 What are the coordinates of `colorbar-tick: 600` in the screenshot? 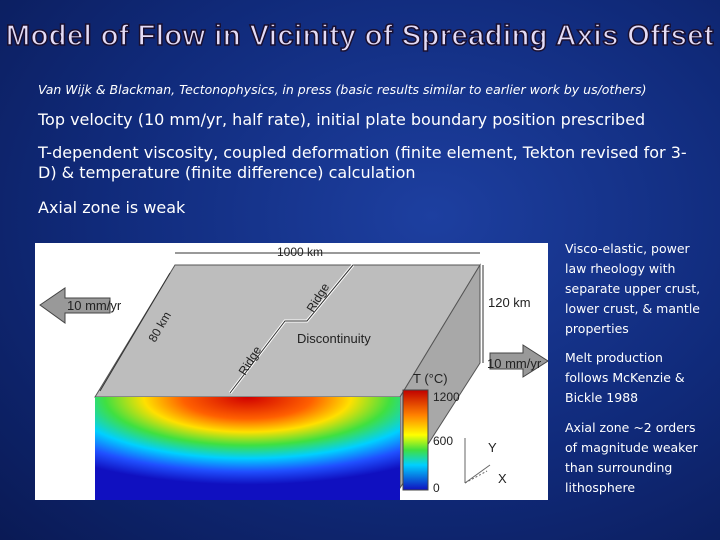 It's located at (443, 441).